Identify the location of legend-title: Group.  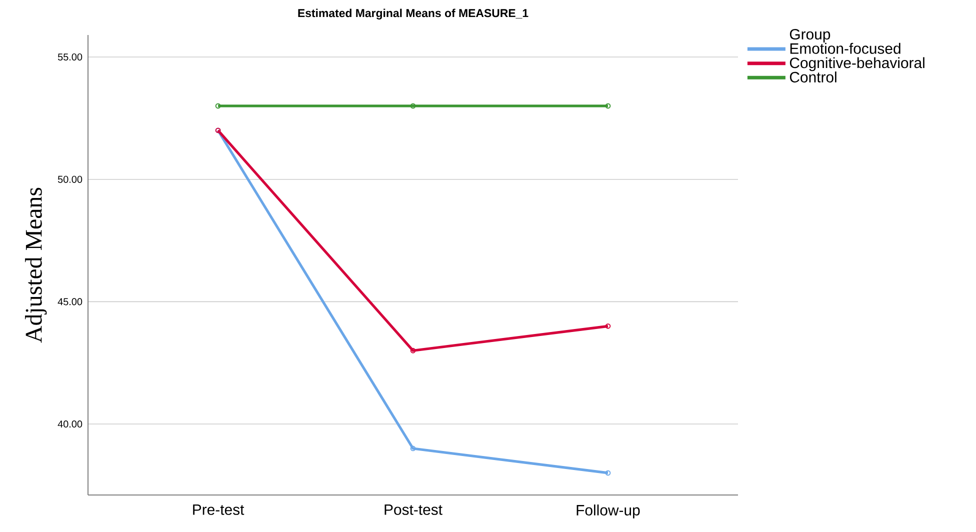
(810, 35).